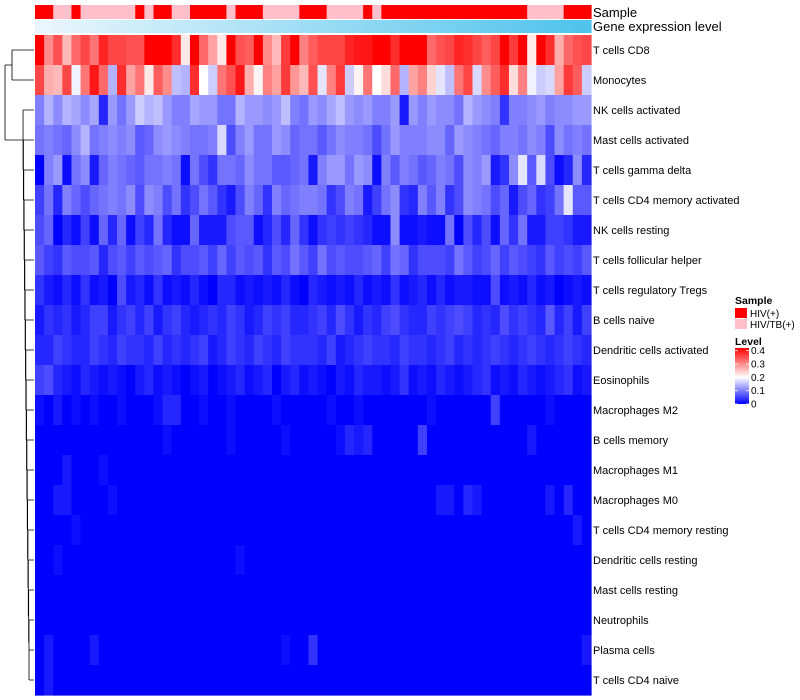 This screenshot has height=700, width=800. What do you see at coordinates (85, 12) in the screenshot?
I see `sample-annotation-cell` at bounding box center [85, 12].